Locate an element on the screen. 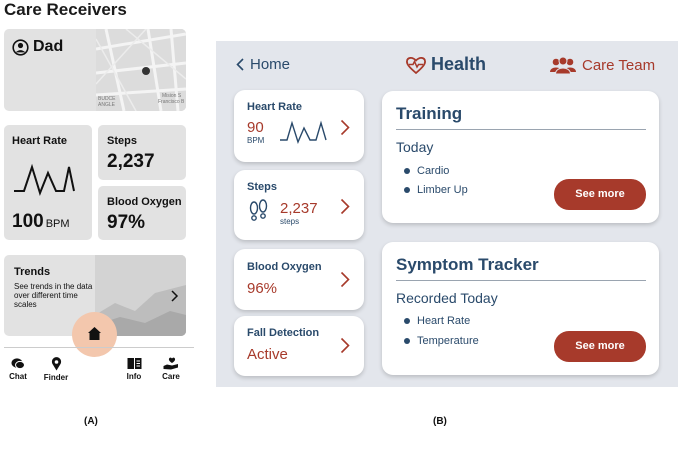  heart-rate-unit: BPM is located at coordinates (57, 224).